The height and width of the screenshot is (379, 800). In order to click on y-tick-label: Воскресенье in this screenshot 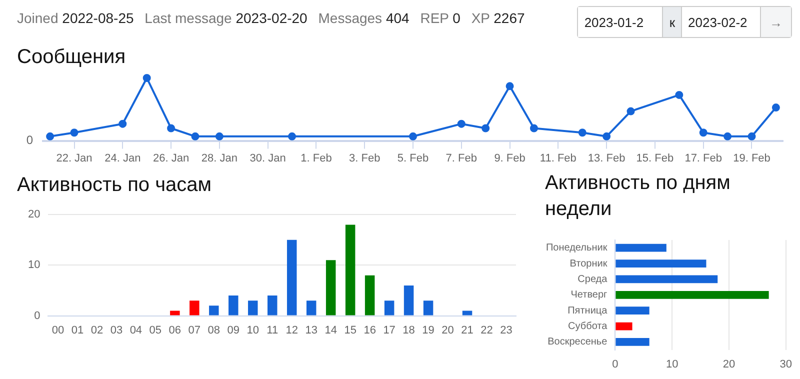, I will do `click(578, 342)`.